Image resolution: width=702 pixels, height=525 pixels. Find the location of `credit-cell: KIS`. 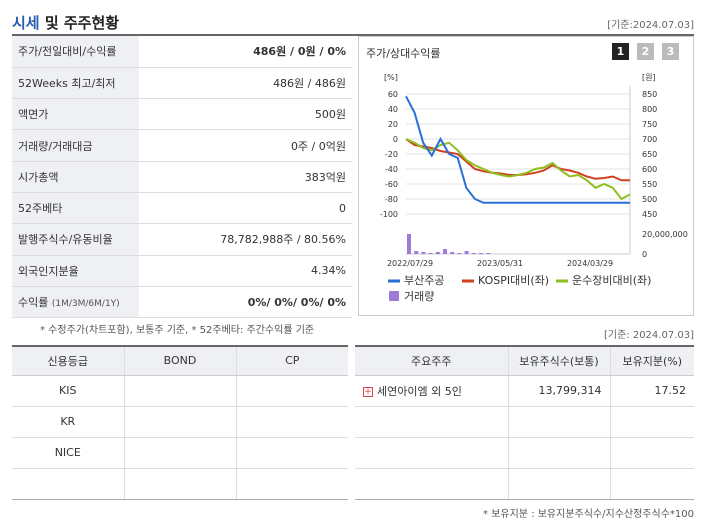

credit-cell: KIS is located at coordinates (68, 391).